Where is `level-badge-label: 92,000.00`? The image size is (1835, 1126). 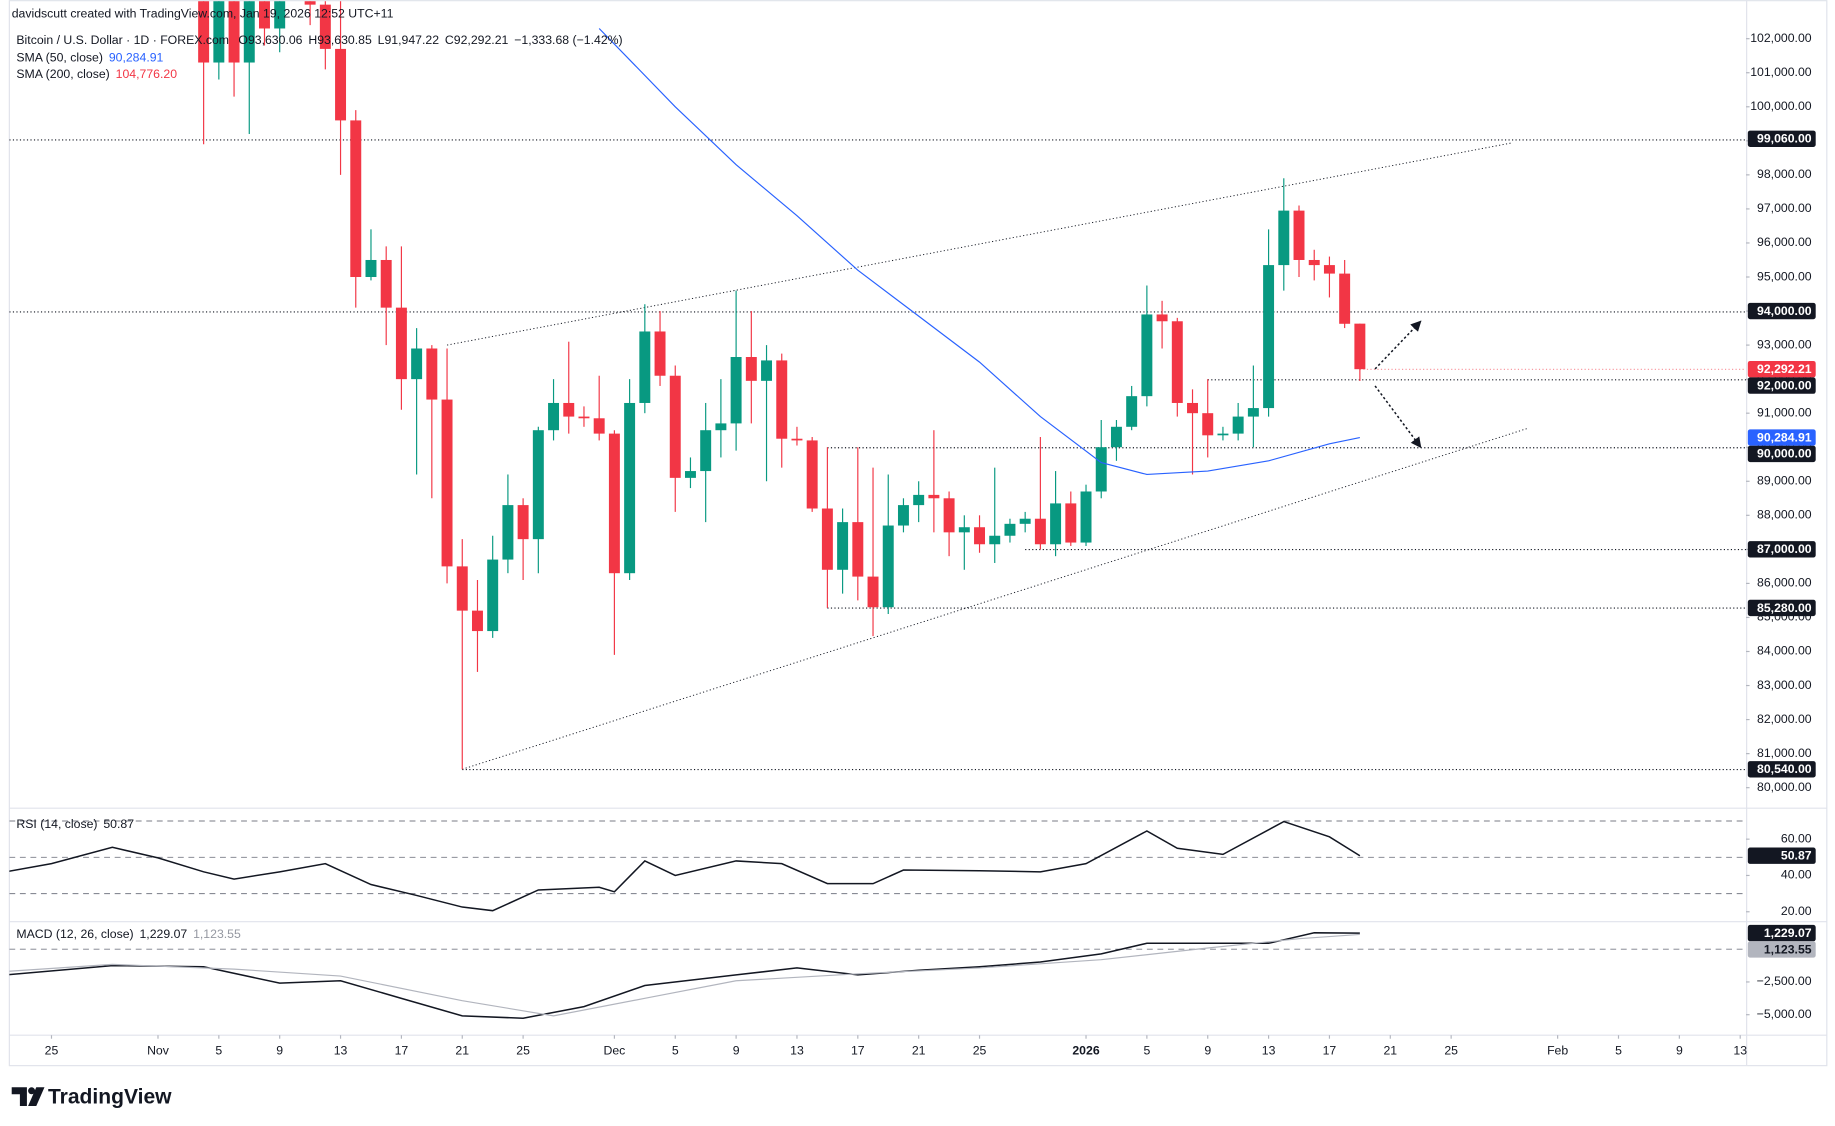
level-badge-label: 92,000.00 is located at coordinates (1784, 385).